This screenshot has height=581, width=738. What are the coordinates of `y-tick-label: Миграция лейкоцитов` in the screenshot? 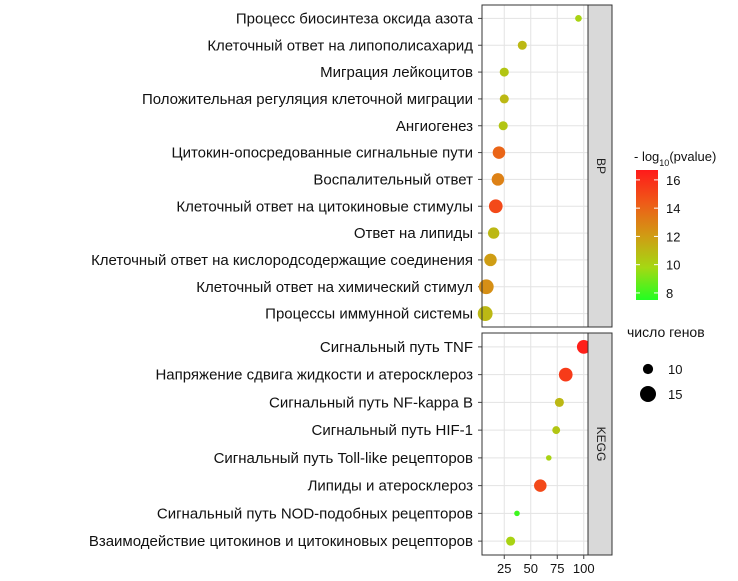 It's located at (396, 72).